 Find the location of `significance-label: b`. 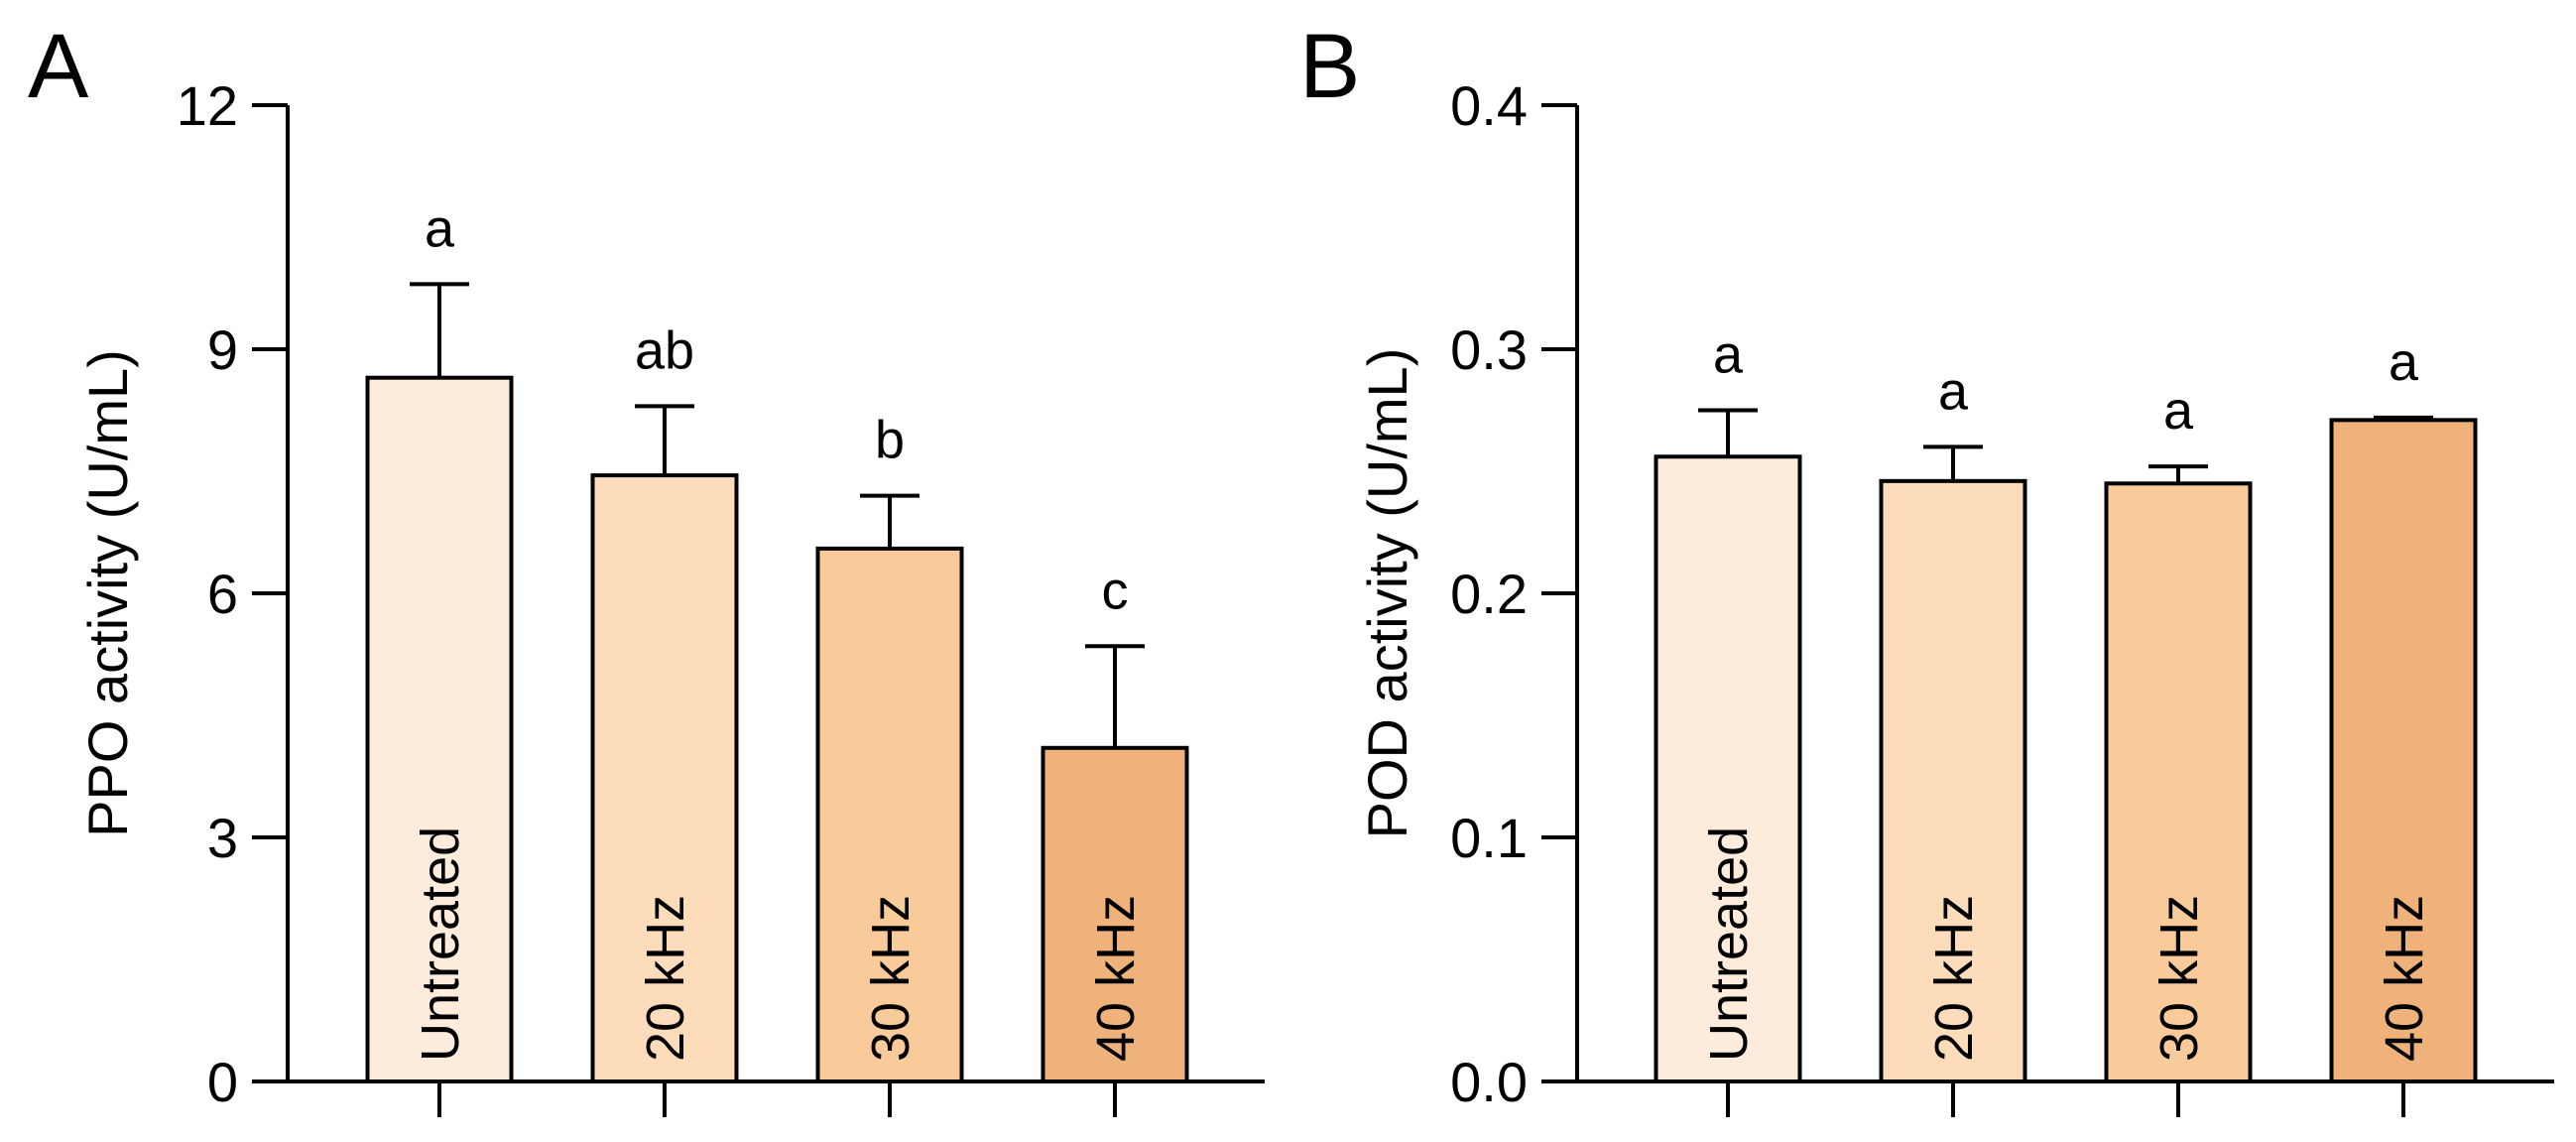

significance-label: b is located at coordinates (890, 440).